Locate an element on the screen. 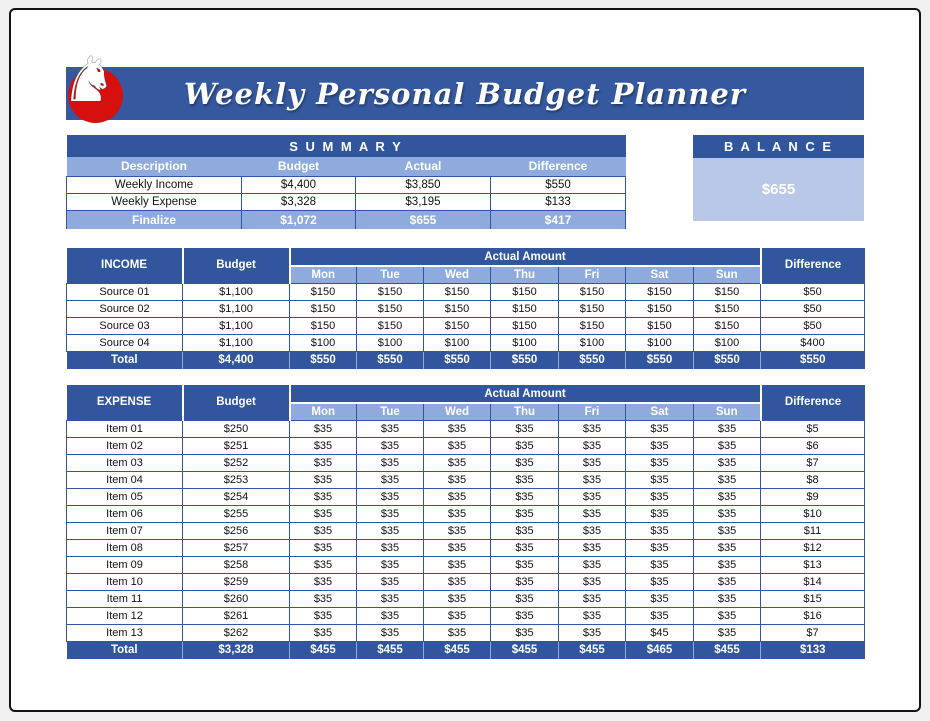 Image resolution: width=930 pixels, height=721 pixels. row-sat-cell: $100 is located at coordinates (659, 342).